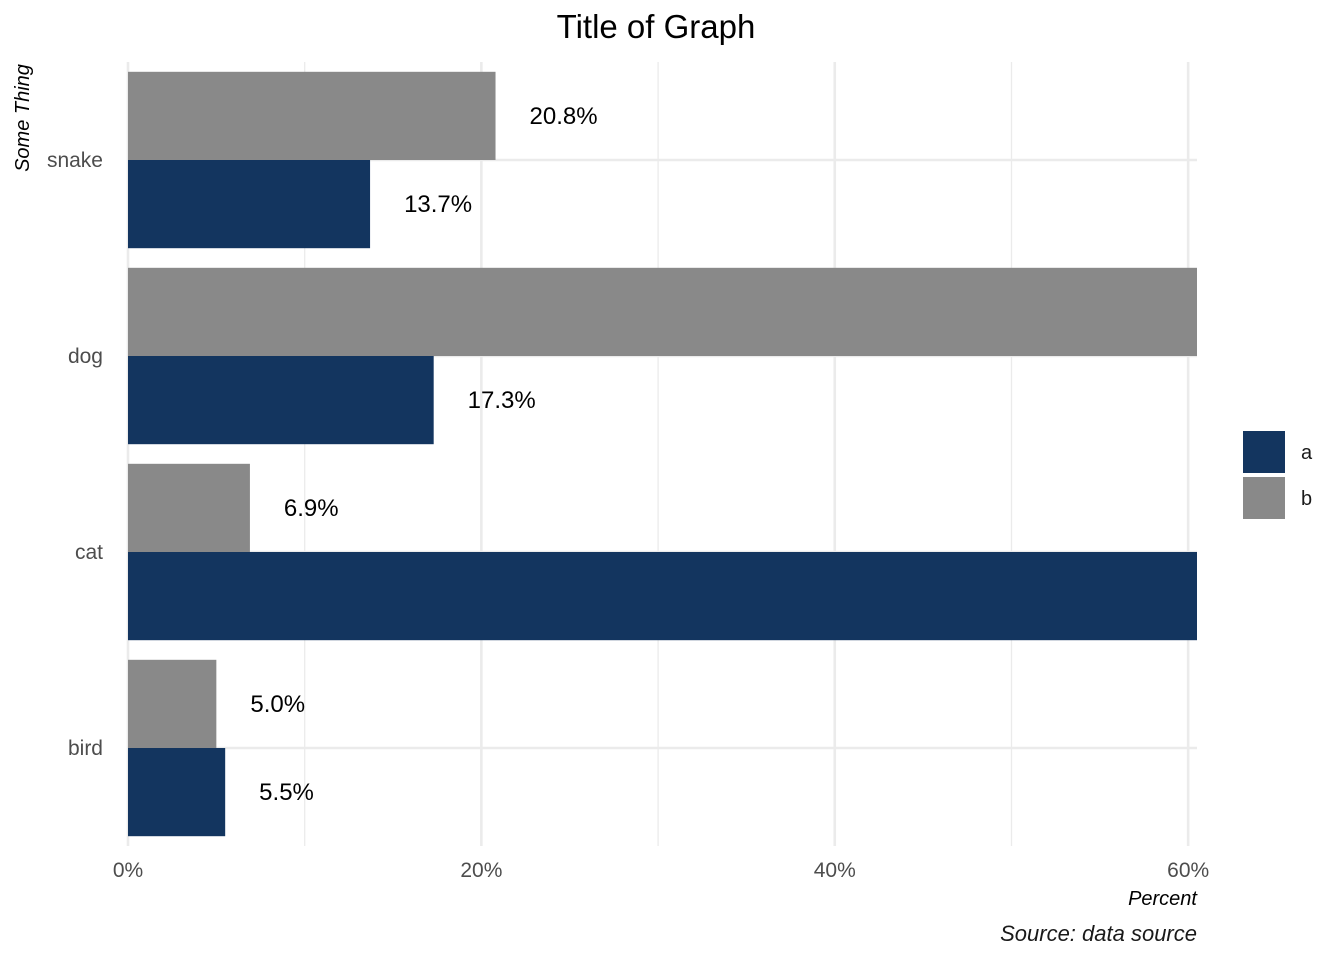 The width and height of the screenshot is (1344, 960). I want to click on data-label-b-snake: 20.8%, so click(564, 116).